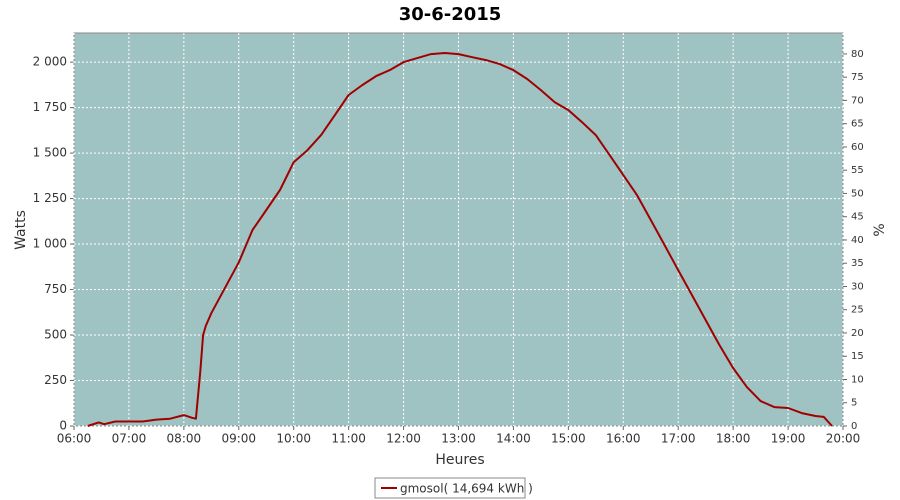 This screenshot has width=900, height=500. Describe the element at coordinates (857, 193) in the screenshot. I see `y2-tick-label: 50` at that location.